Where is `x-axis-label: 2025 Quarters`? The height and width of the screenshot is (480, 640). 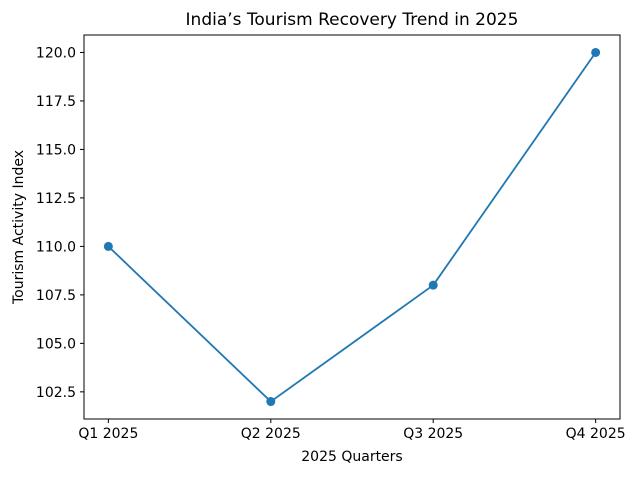
x-axis-label: 2025 Quarters is located at coordinates (351, 457).